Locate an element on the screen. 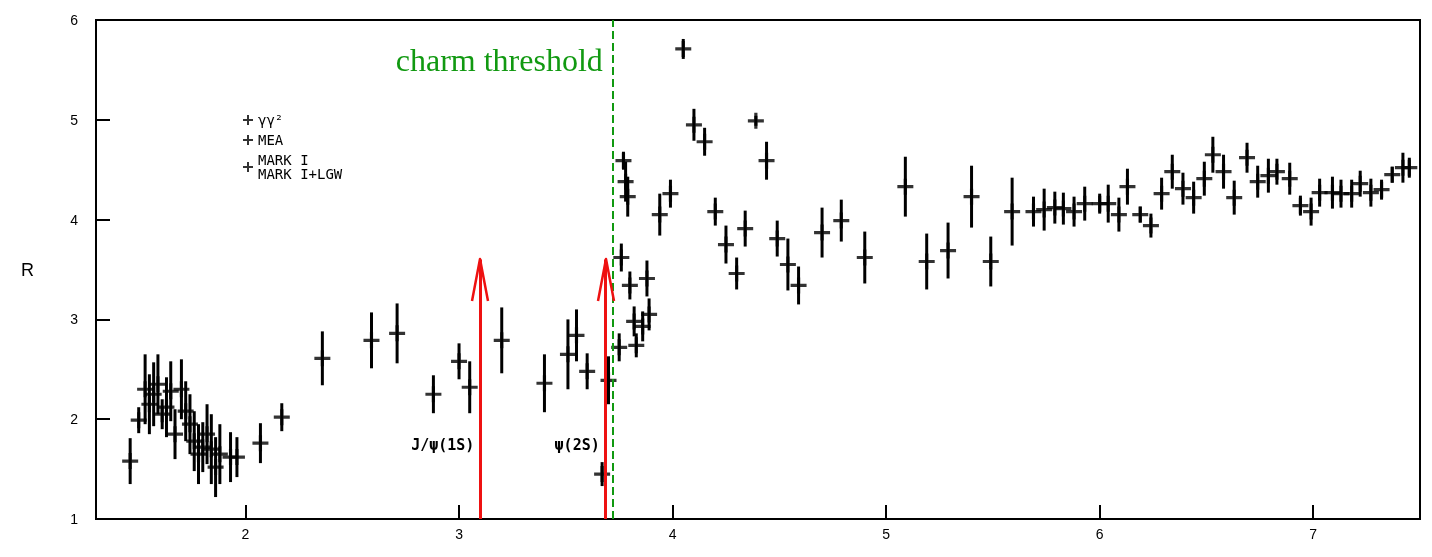  ref-line-label: J/ψ(1S) is located at coordinates (443, 445).